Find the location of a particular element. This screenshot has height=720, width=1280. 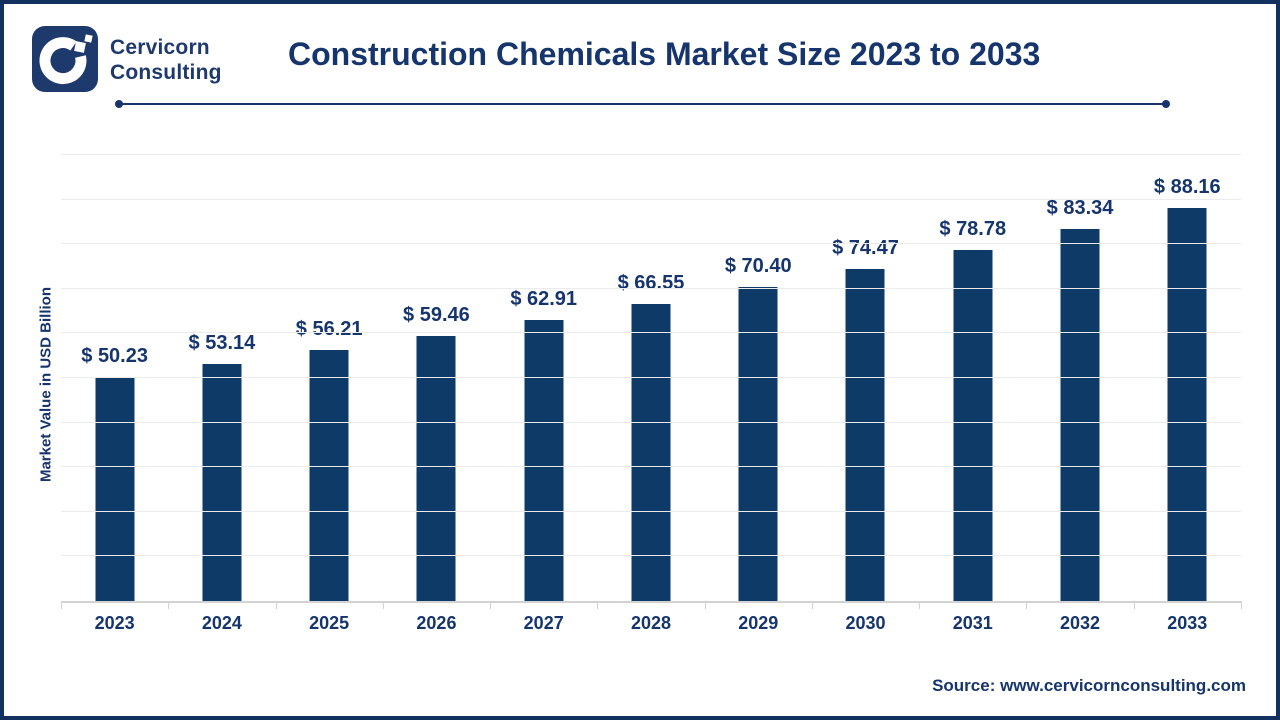

bar-2023 is located at coordinates (115, 488).